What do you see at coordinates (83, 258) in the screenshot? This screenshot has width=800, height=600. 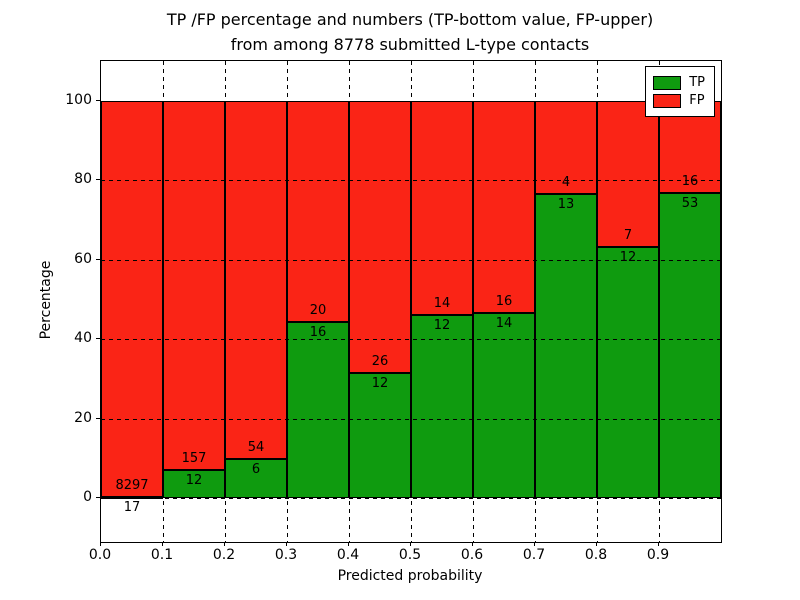 I see `y-tick-label: 60` at bounding box center [83, 258].